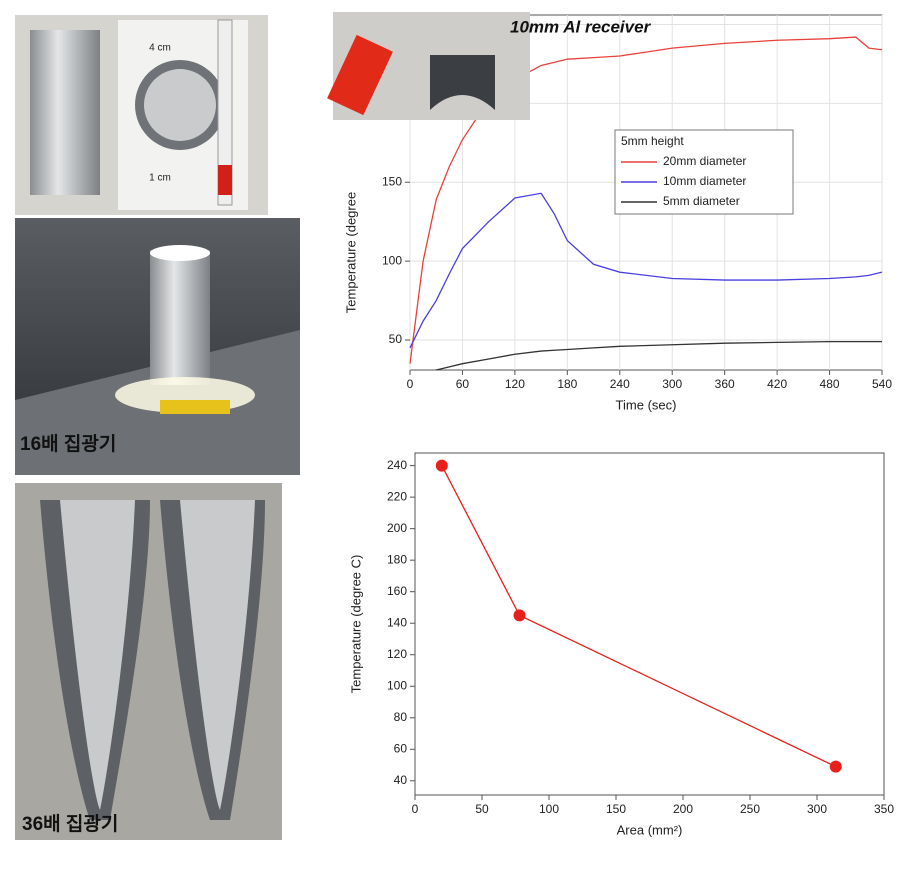 The width and height of the screenshot is (917, 877). Describe the element at coordinates (482, 809) in the screenshot. I see `x-tick-label: 50` at that location.